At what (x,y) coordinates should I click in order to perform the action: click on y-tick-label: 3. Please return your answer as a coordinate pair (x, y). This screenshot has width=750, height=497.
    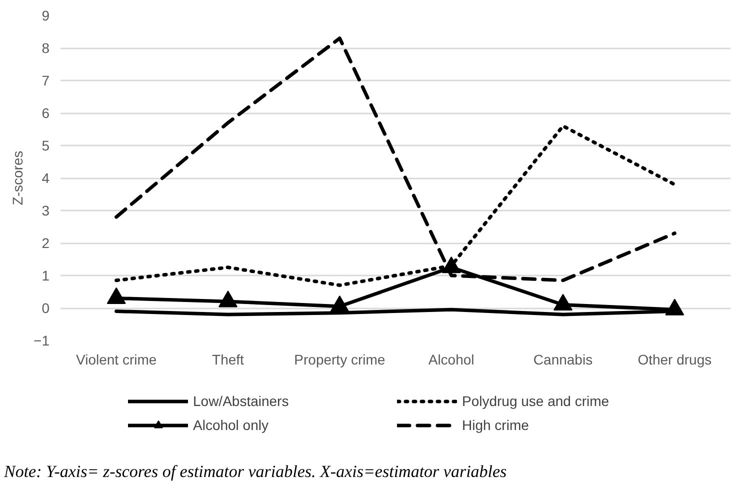
    Looking at the image, I should click on (46, 210).